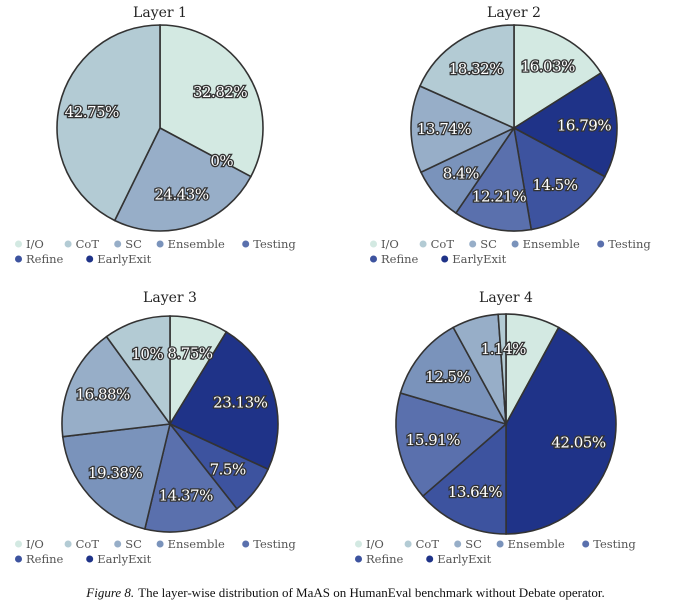  Describe the element at coordinates (189, 353) in the screenshot. I see `slice-label: 8.75%` at that location.